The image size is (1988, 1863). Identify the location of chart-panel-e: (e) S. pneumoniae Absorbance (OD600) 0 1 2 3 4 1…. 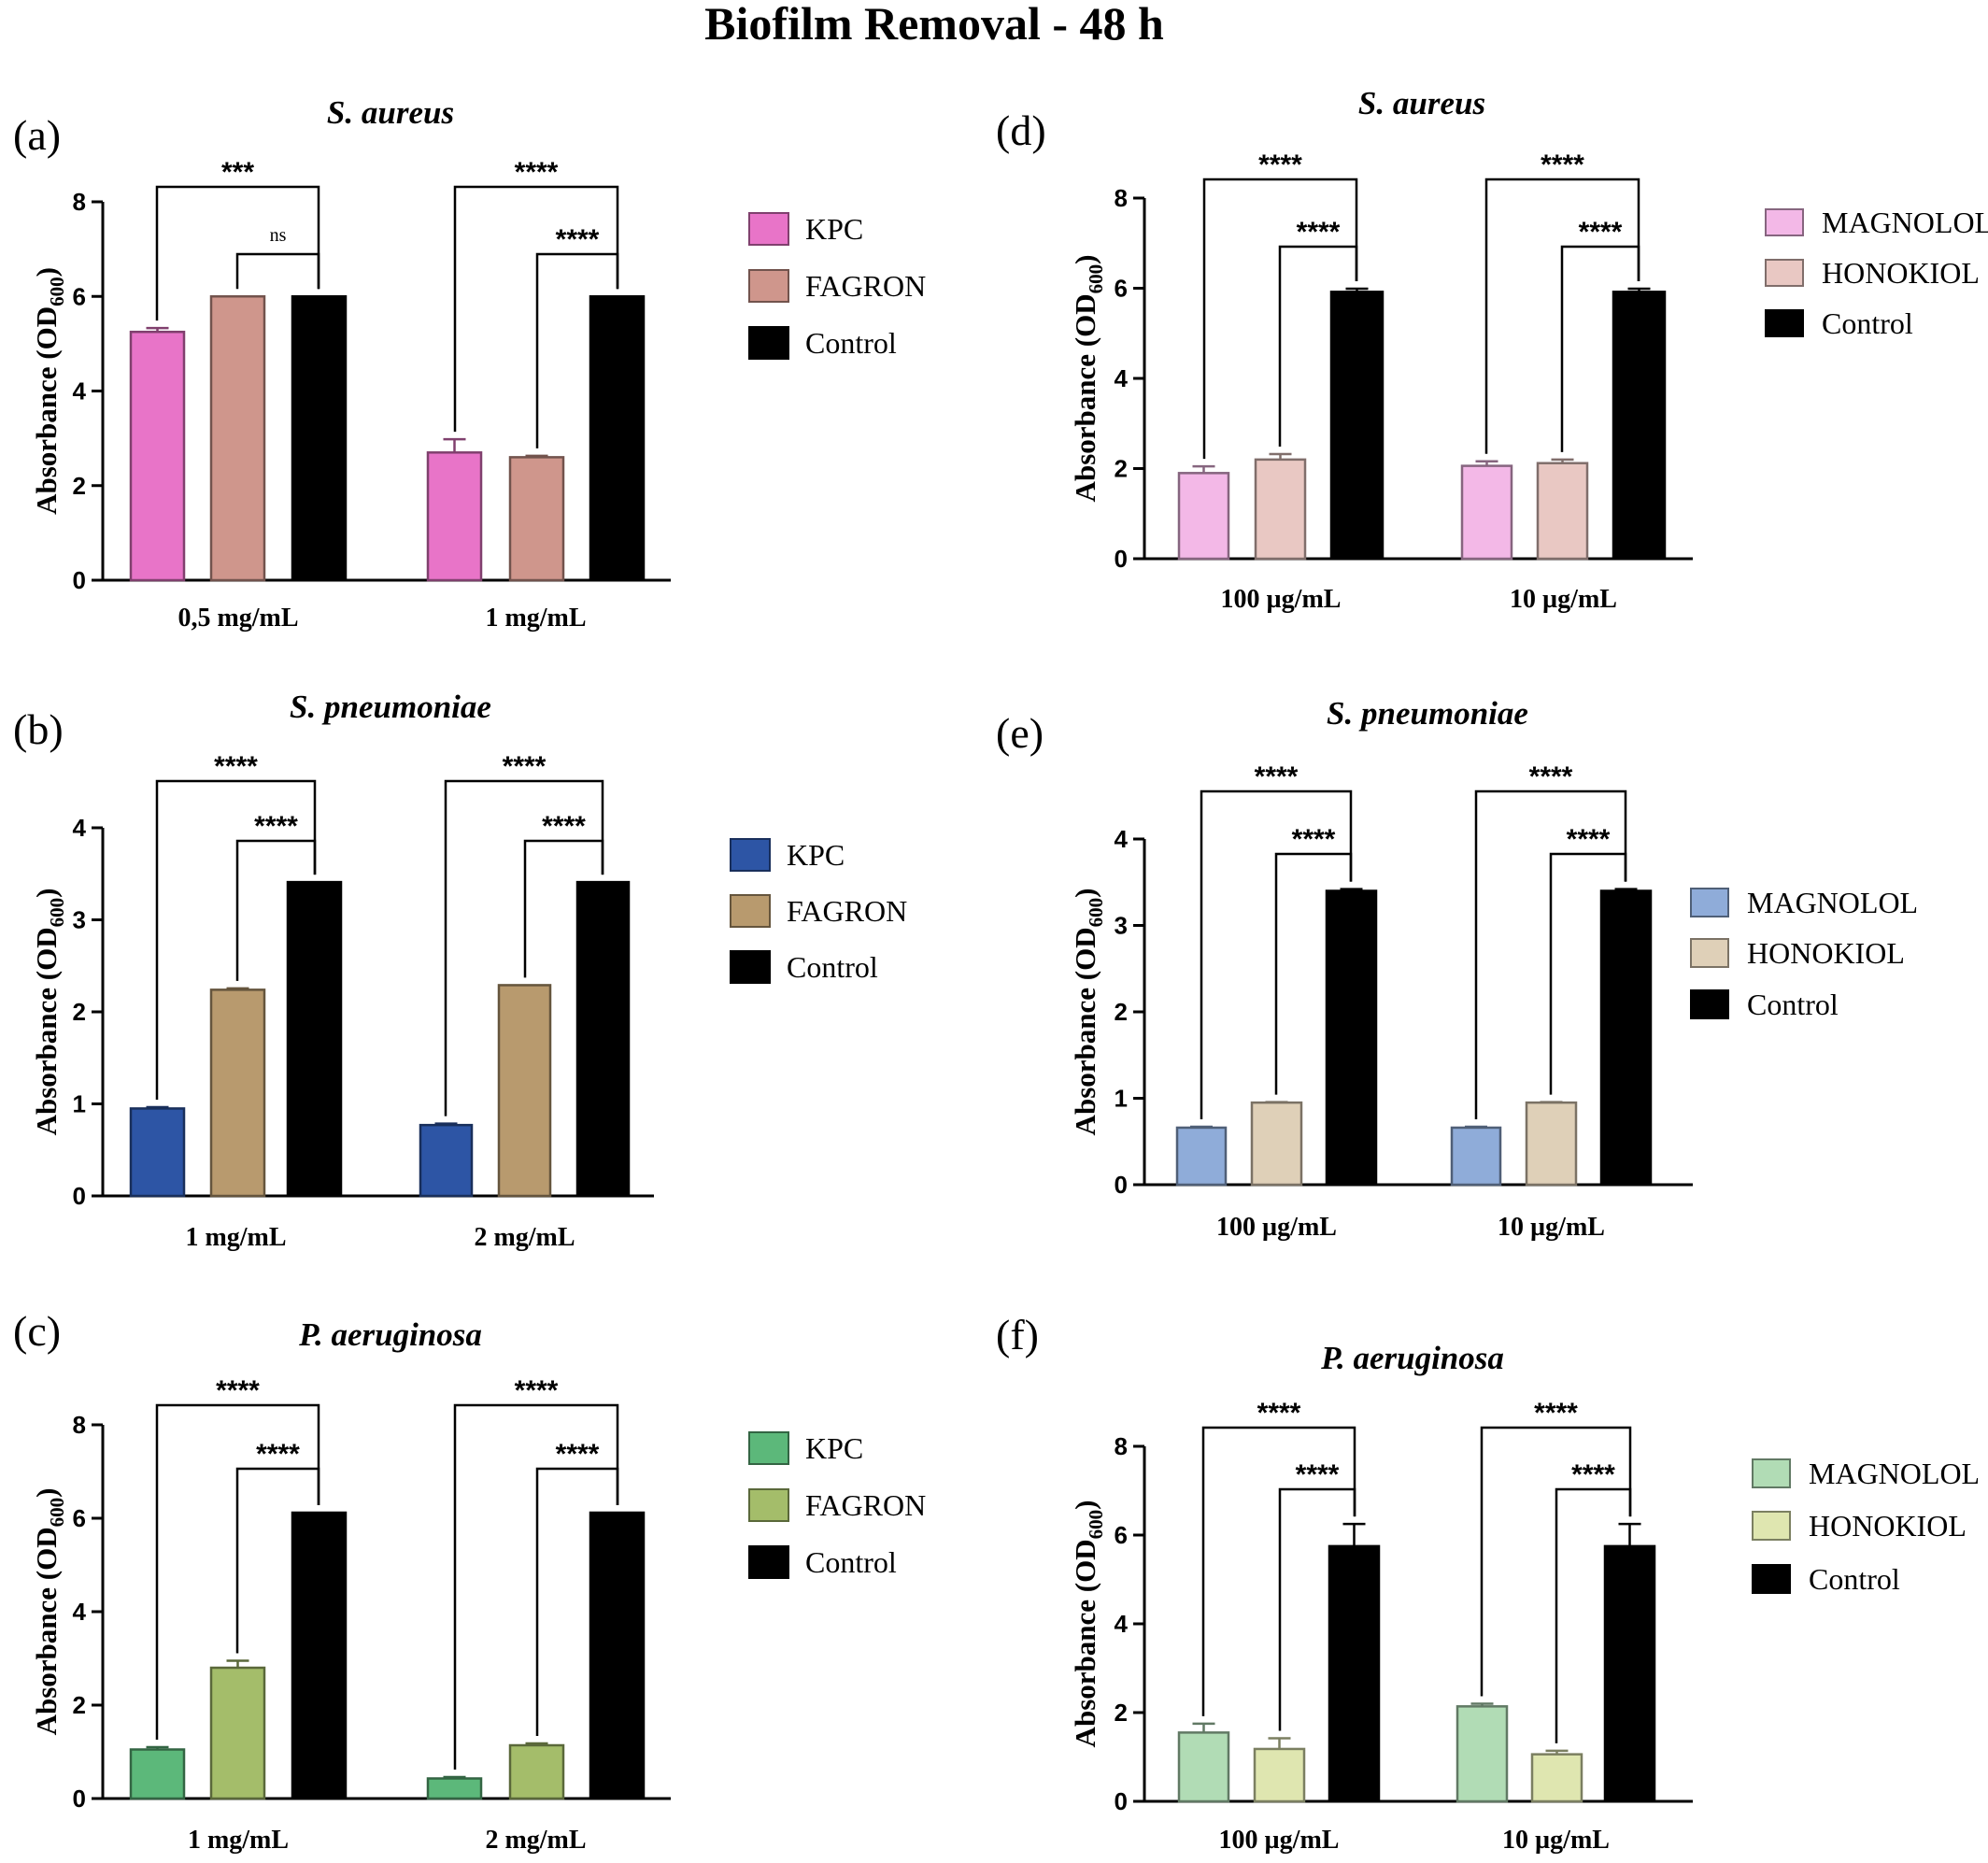
(1457, 969).